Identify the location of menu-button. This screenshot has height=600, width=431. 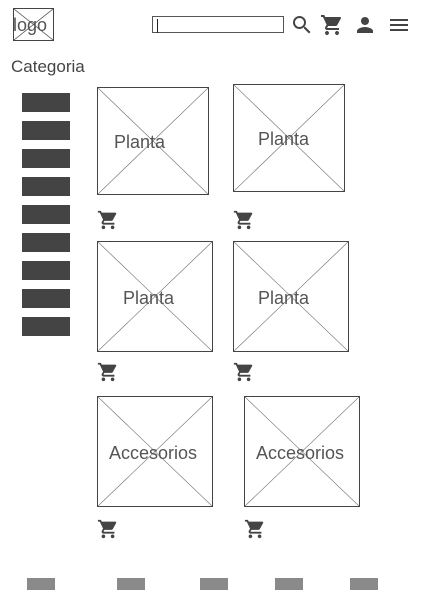
(399, 25).